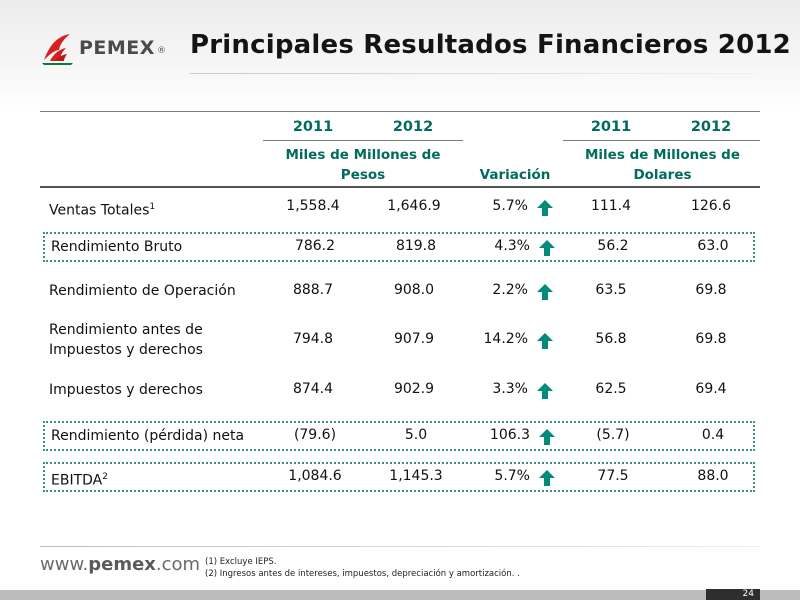 Image resolution: width=800 pixels, height=600 pixels. I want to click on unit-header-usd: Miles de Millones de Dolares, so click(662, 165).